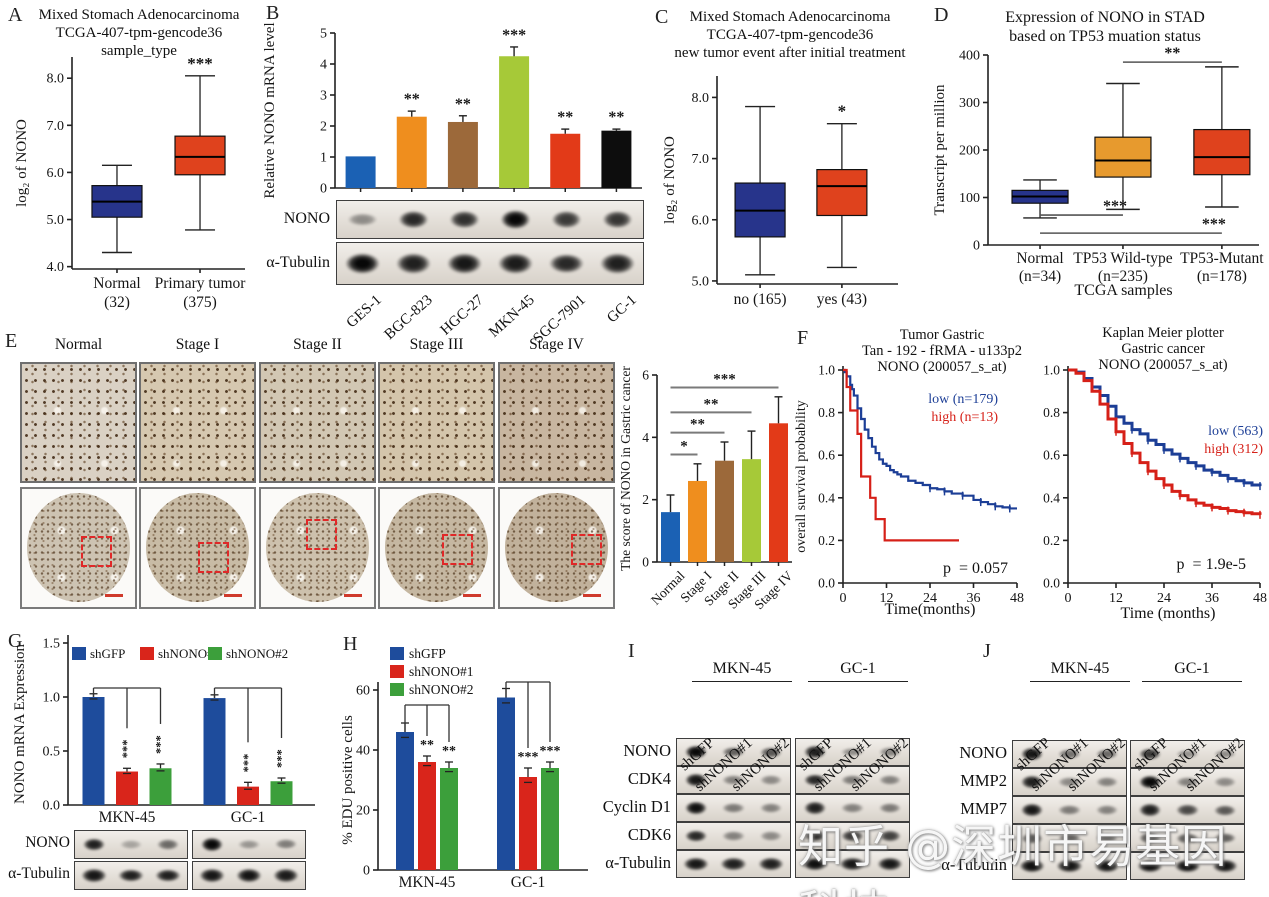 The height and width of the screenshot is (897, 1269). Describe the element at coordinates (801, 476) in the screenshot. I see `svg-text: overall survival probability` at that location.